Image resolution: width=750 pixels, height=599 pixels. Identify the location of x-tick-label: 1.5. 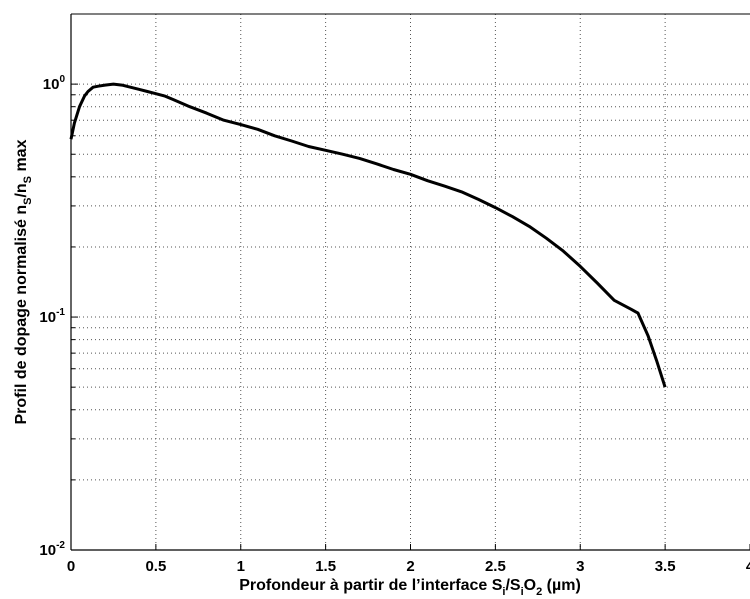
(325, 566).